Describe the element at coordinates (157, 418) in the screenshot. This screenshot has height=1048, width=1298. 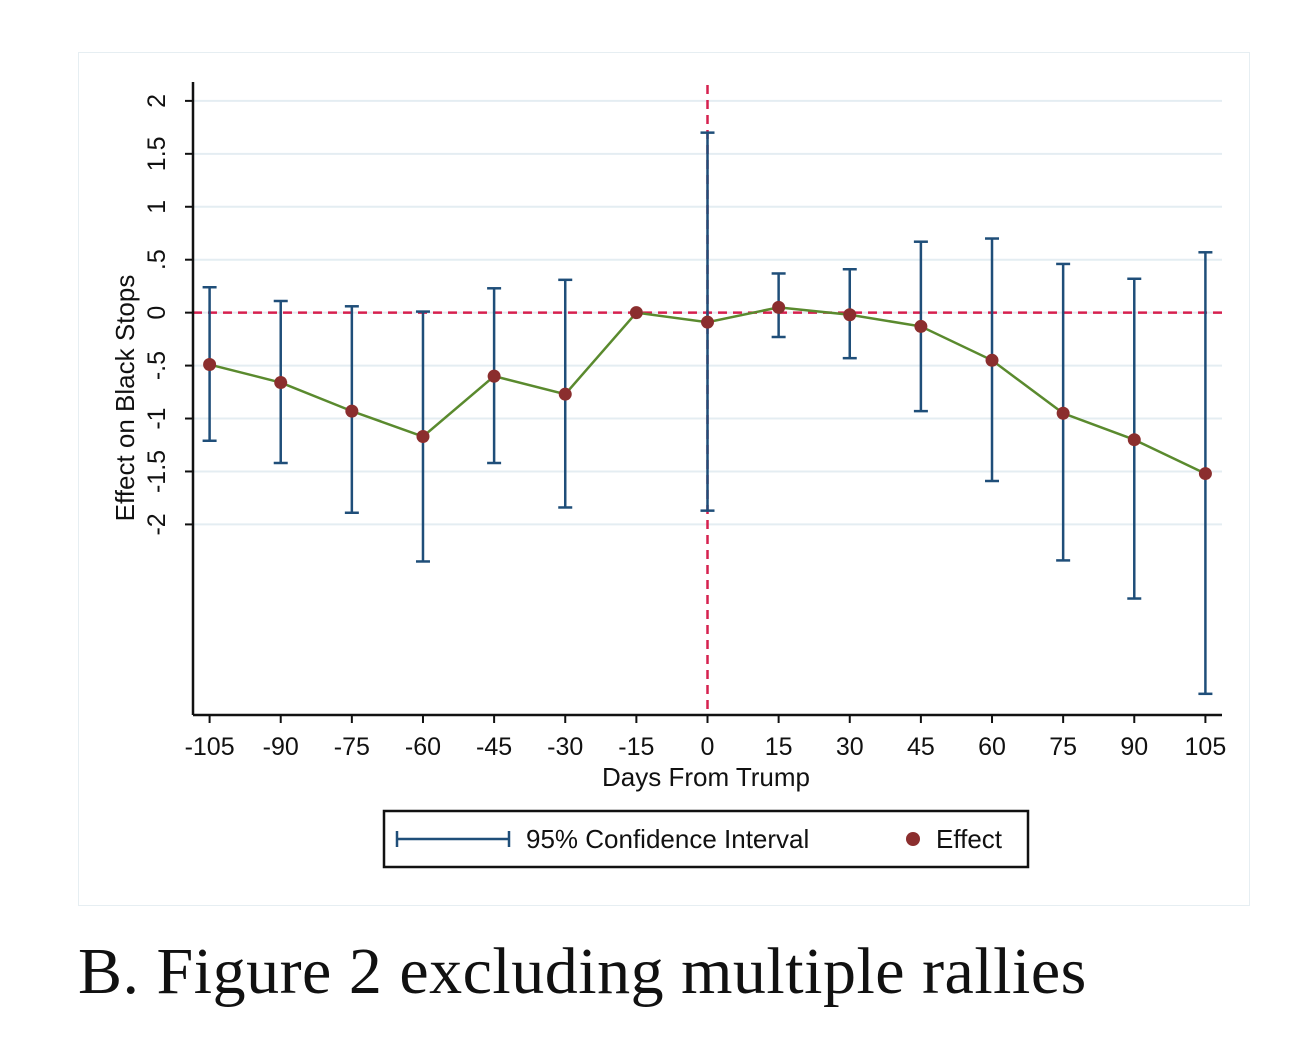
I see `y-tick-label: -1` at that location.